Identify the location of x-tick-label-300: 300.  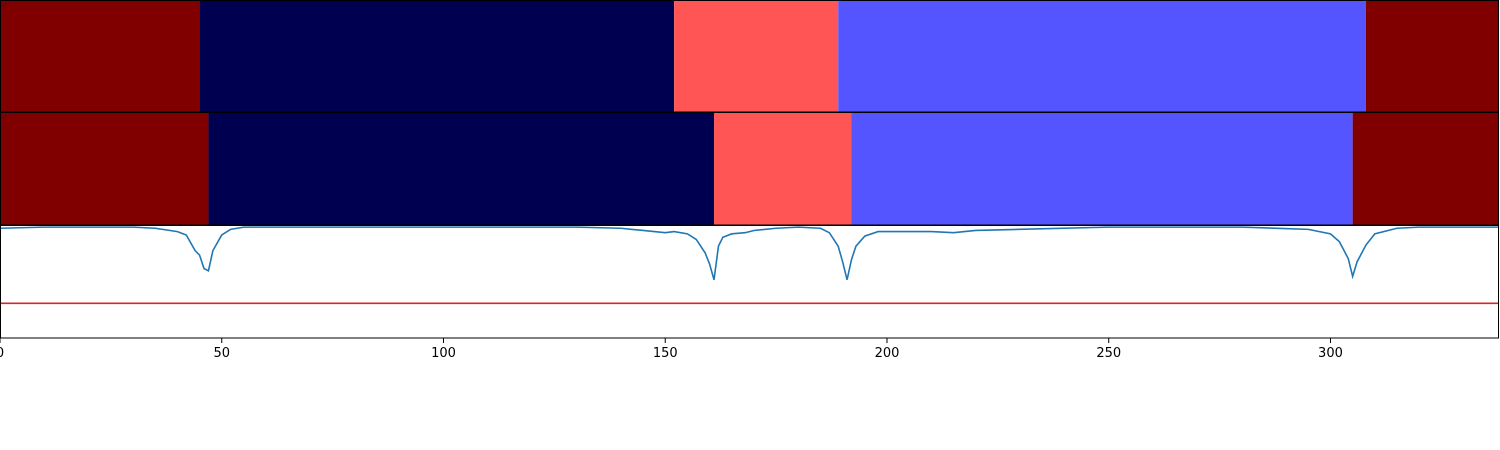
(1330, 353).